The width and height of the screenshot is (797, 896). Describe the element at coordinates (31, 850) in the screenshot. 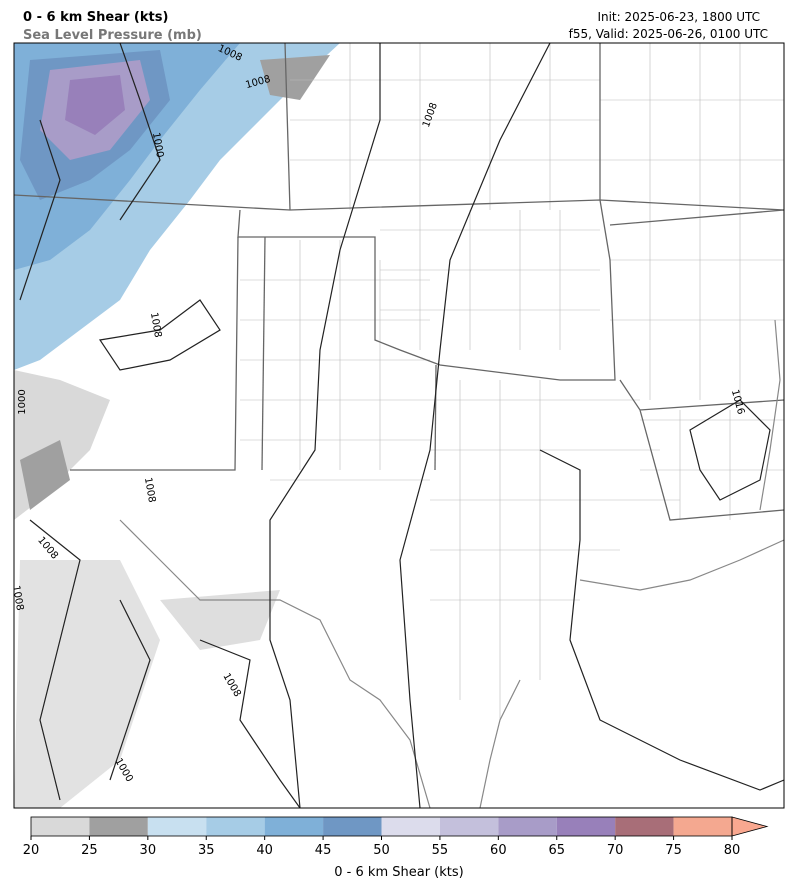

I see `colorbar-tick-label: 20` at that location.